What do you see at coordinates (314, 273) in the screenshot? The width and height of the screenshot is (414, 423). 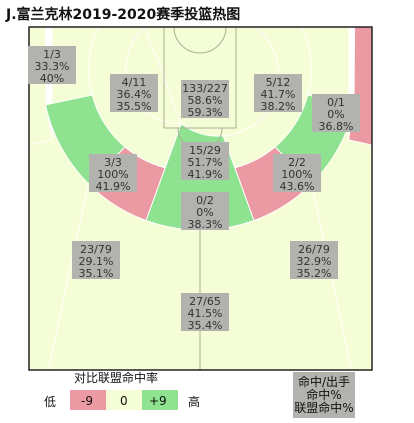 I see `zone-league-pct: 35.2%` at bounding box center [314, 273].